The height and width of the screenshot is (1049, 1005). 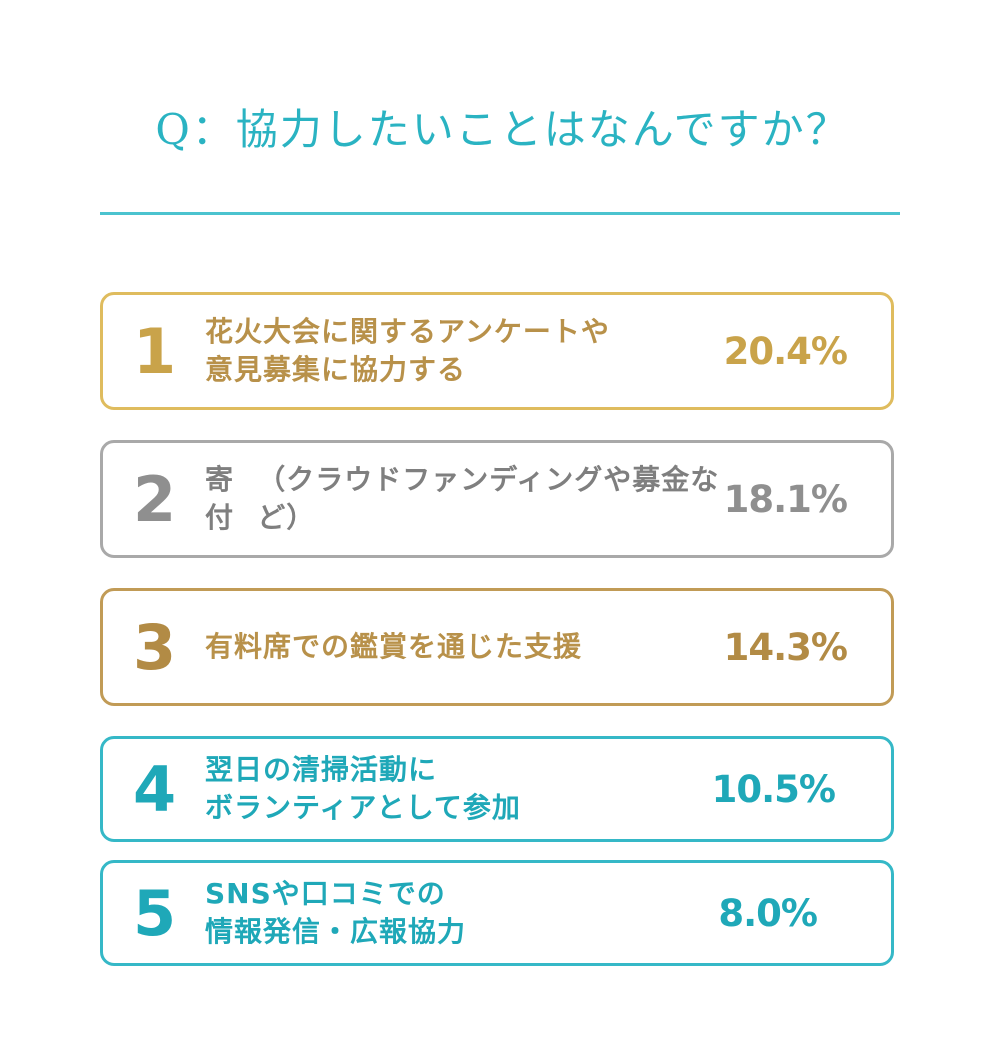 I want to click on item-percentage: 10.5%, so click(x=773, y=789).